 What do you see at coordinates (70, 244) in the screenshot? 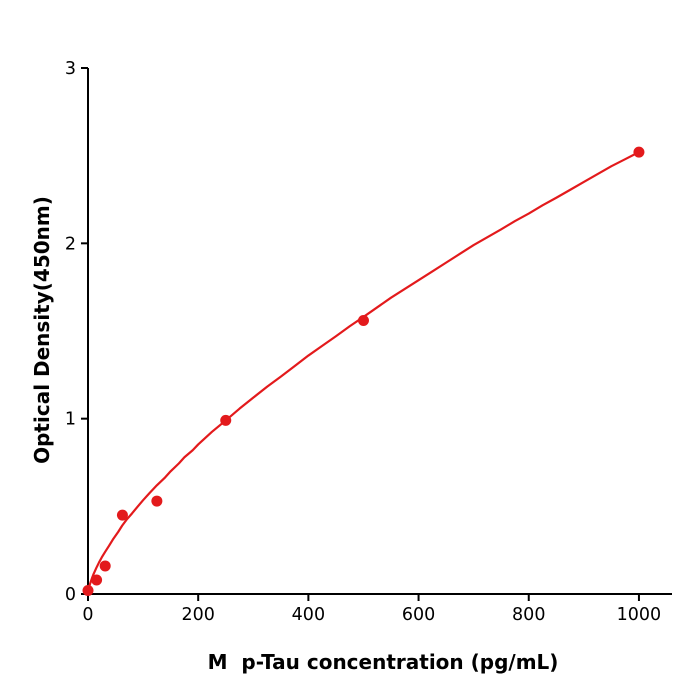
I see `y-tick-label: 2` at bounding box center [70, 244].